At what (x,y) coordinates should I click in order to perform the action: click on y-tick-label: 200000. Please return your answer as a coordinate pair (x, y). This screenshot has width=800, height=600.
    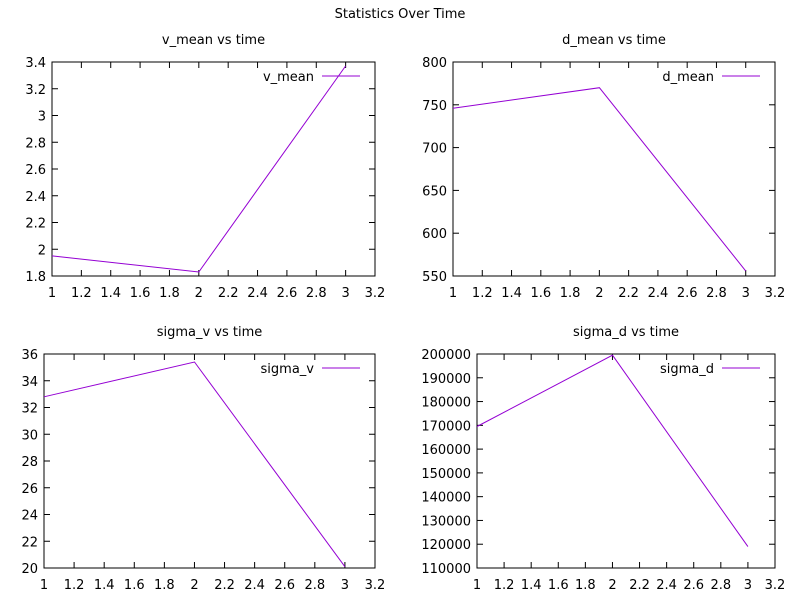
    Looking at the image, I should click on (446, 355).